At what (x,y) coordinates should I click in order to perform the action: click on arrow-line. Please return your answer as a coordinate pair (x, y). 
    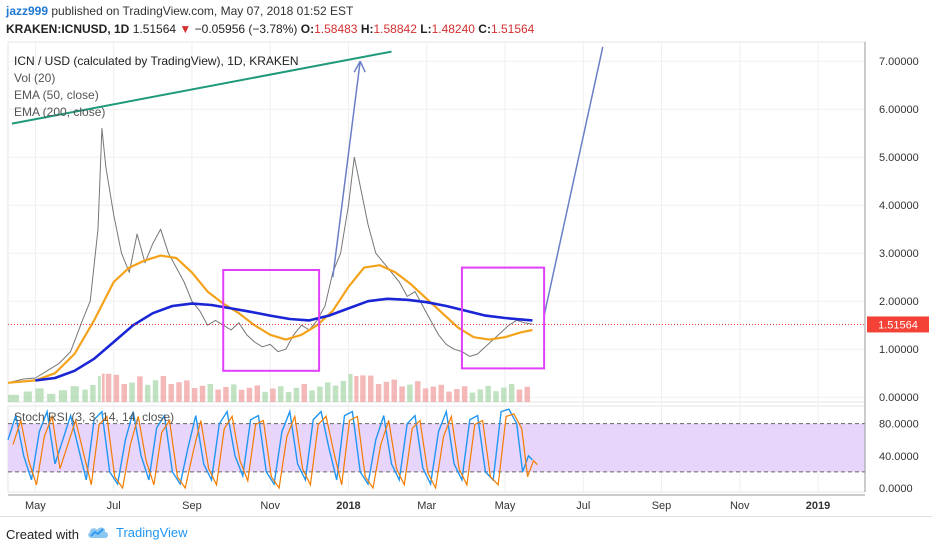
    Looking at the image, I should click on (346, 169).